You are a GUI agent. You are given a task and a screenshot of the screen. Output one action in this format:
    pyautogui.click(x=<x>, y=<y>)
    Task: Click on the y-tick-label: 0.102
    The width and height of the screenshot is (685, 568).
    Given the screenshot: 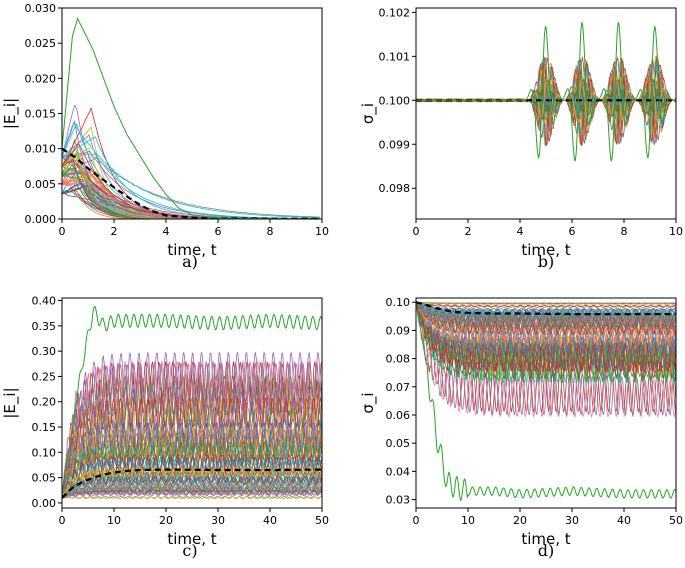 What is the action you would take?
    pyautogui.click(x=395, y=12)
    